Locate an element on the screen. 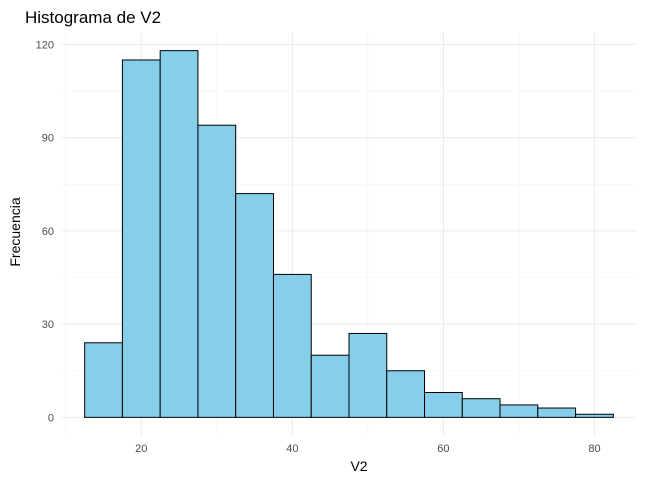 The height and width of the screenshot is (480, 672). x-tick-label: 60 is located at coordinates (443, 449).